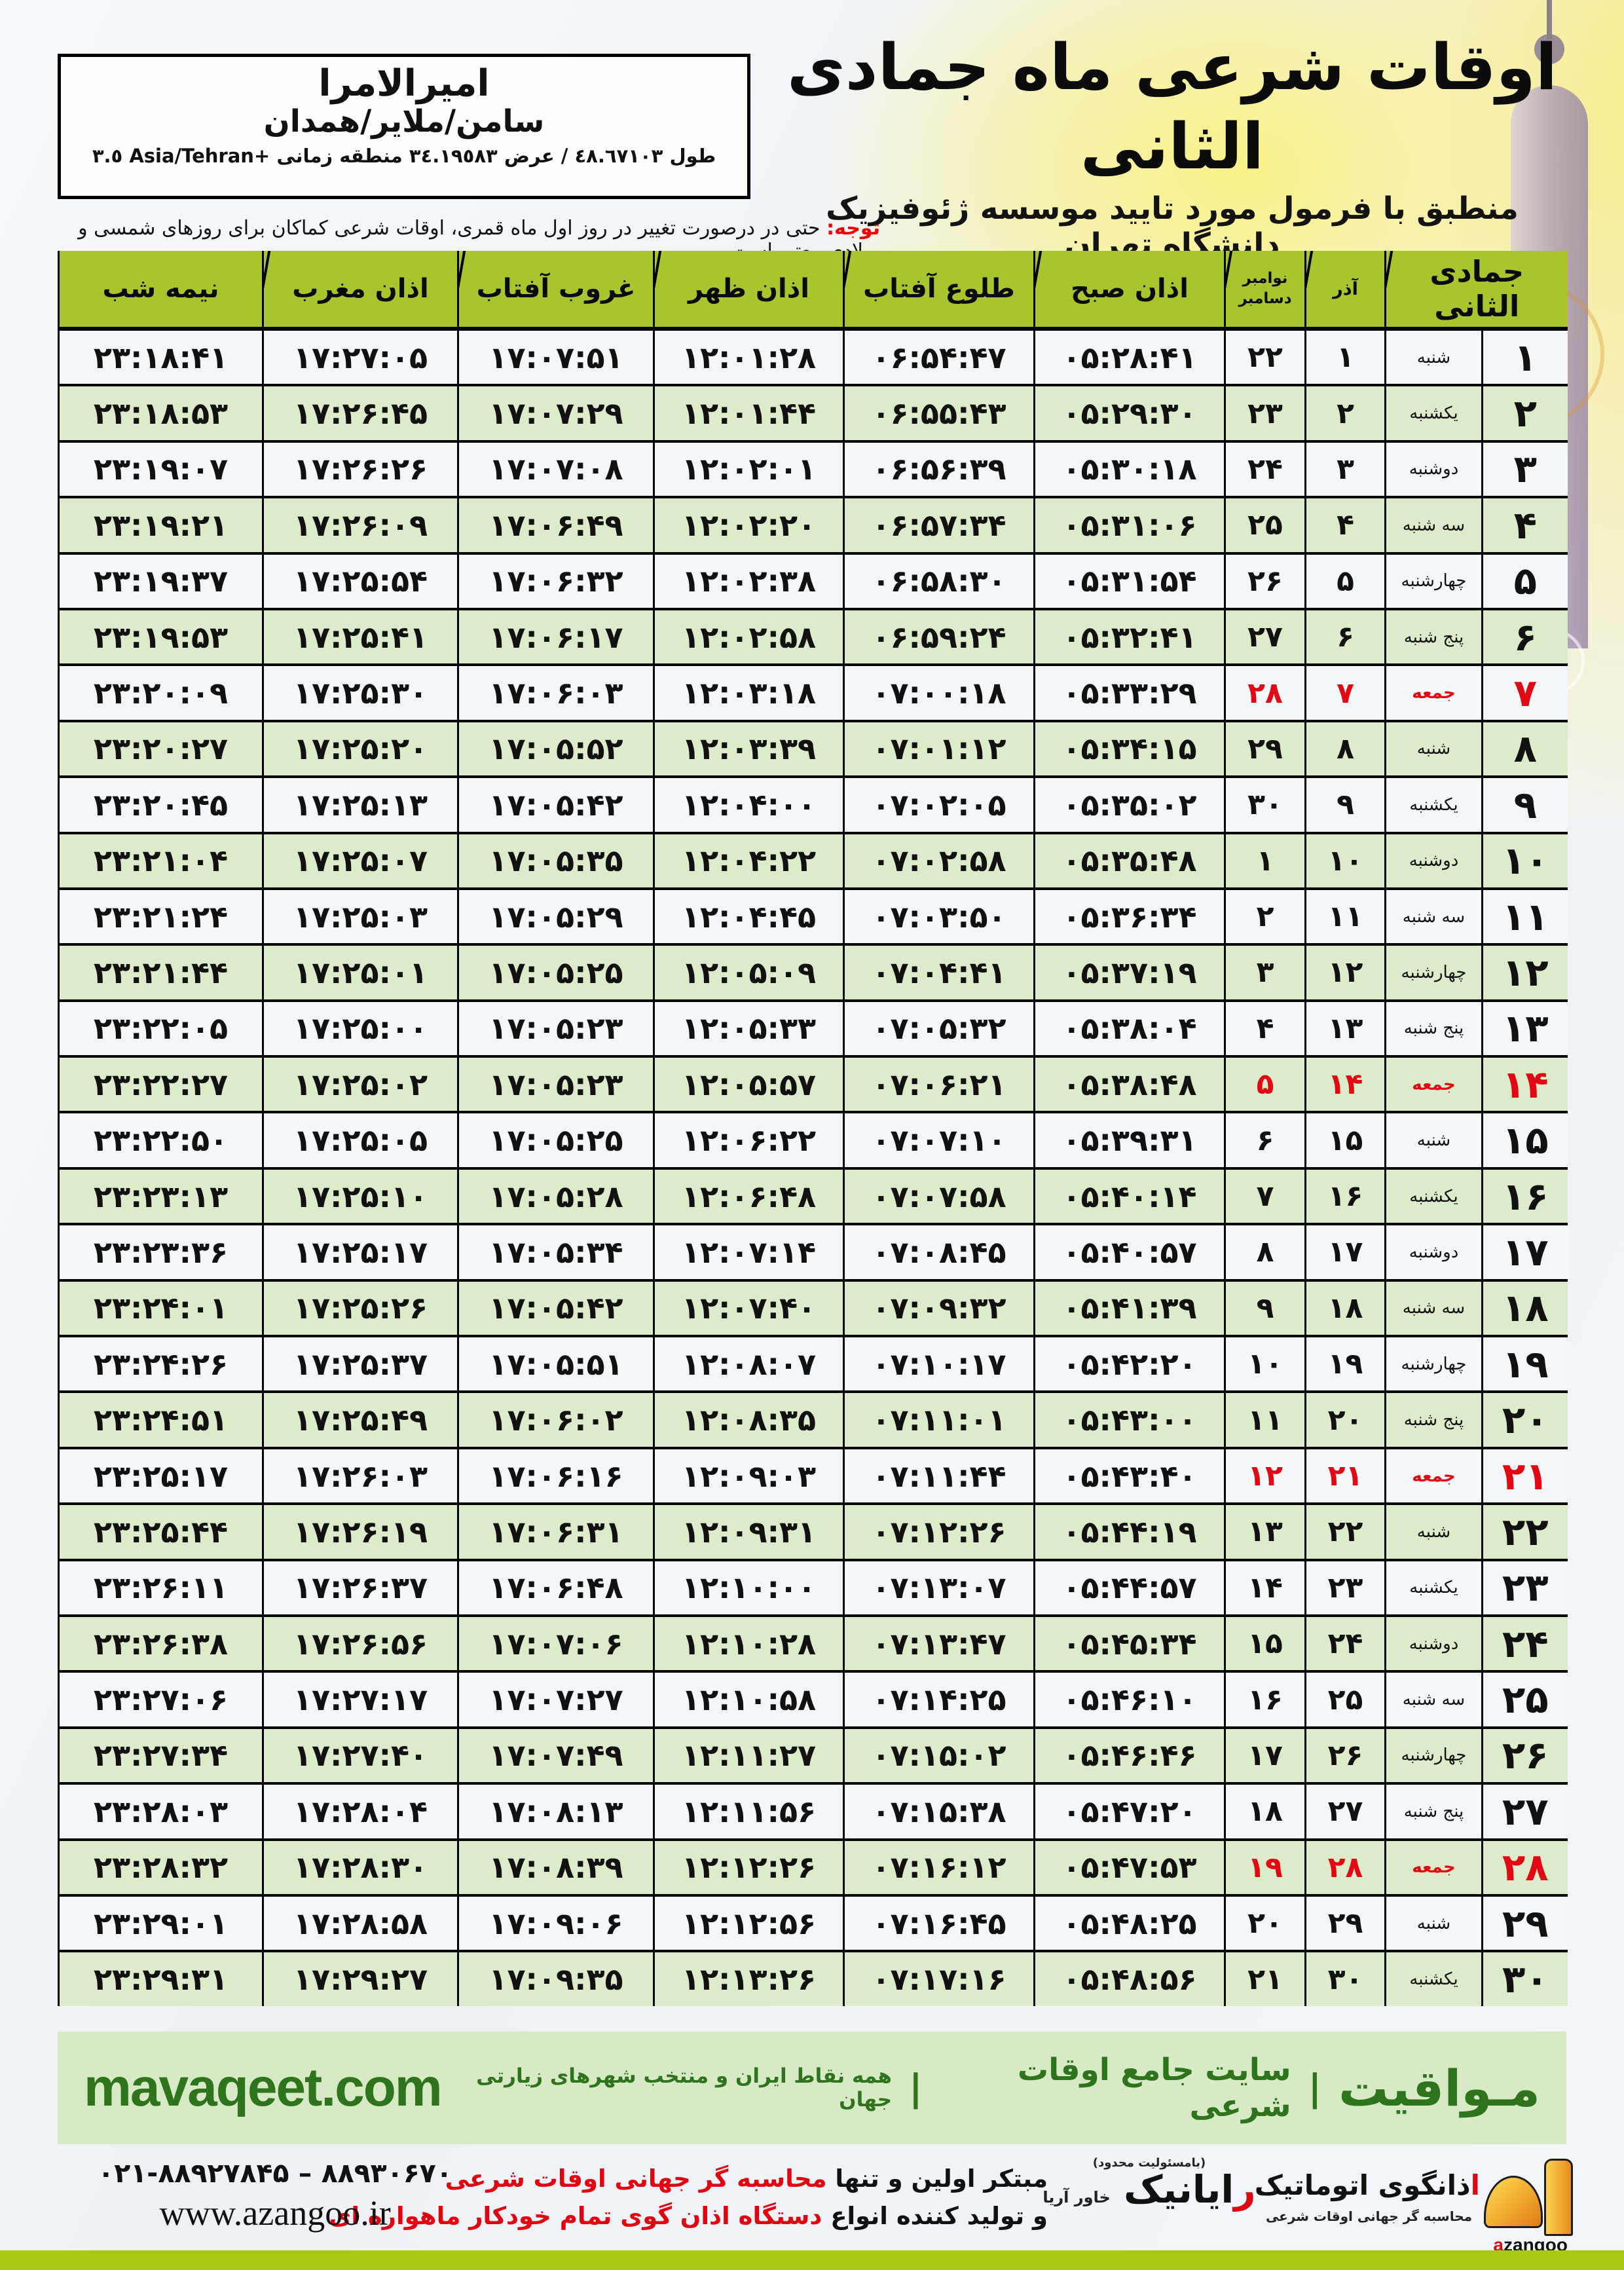 This screenshot has width=1624, height=2270. Describe the element at coordinates (1265, 1140) in the screenshot. I see `cell-nov-dec-day: ۶` at that location.